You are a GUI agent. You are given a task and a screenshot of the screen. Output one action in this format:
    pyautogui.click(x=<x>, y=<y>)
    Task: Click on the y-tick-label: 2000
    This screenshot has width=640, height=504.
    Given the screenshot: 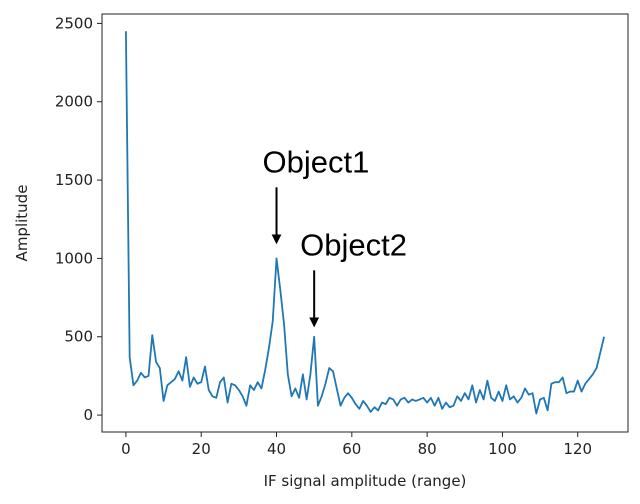 What is the action you would take?
    pyautogui.click(x=74, y=102)
    